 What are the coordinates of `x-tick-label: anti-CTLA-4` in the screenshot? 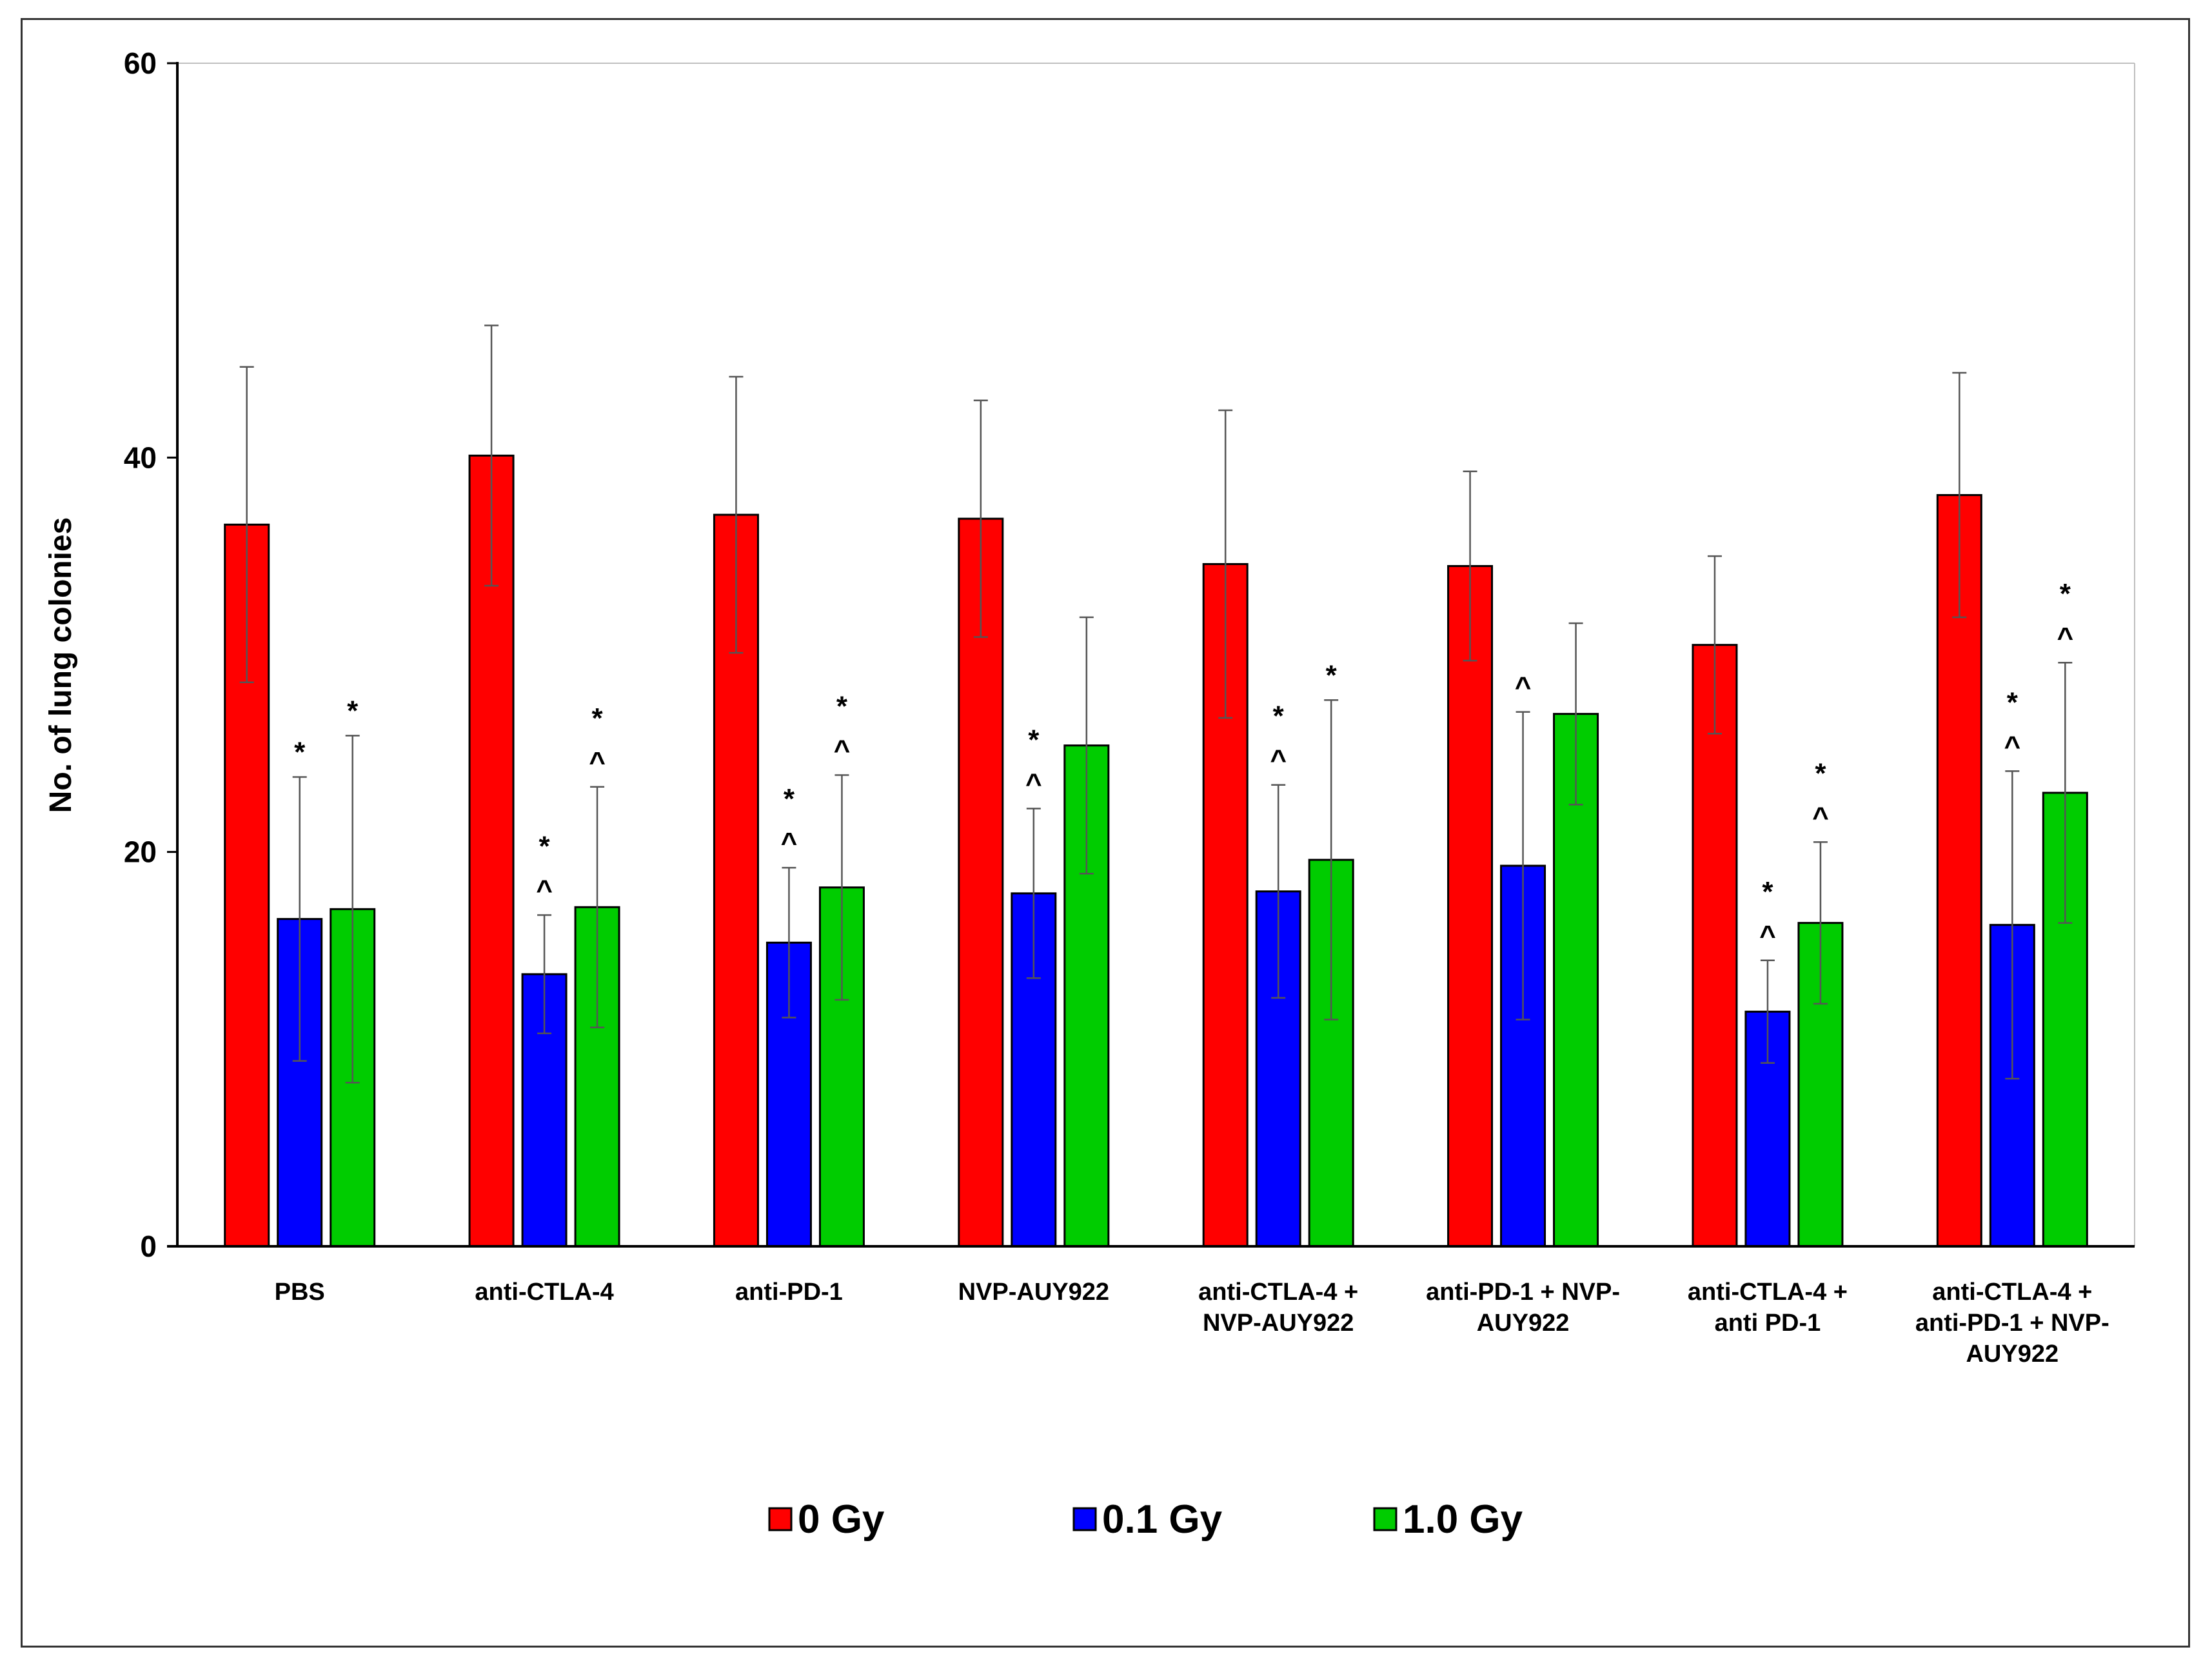 It's located at (544, 1292).